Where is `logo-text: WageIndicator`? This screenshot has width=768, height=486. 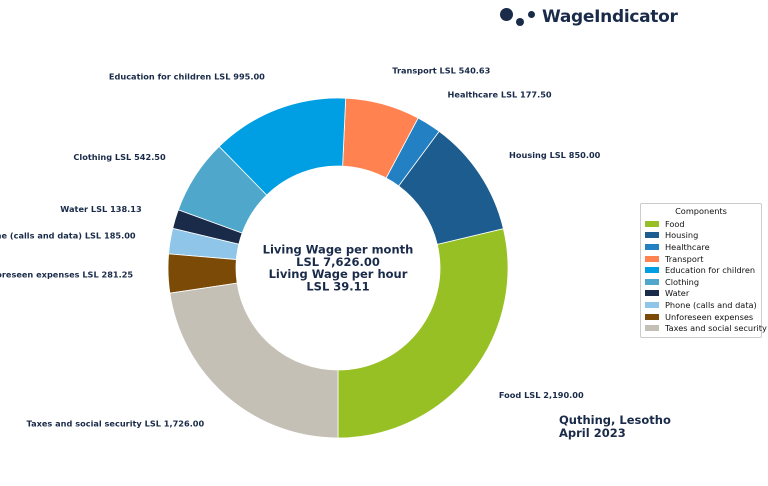 logo-text: WageIndicator is located at coordinates (610, 17).